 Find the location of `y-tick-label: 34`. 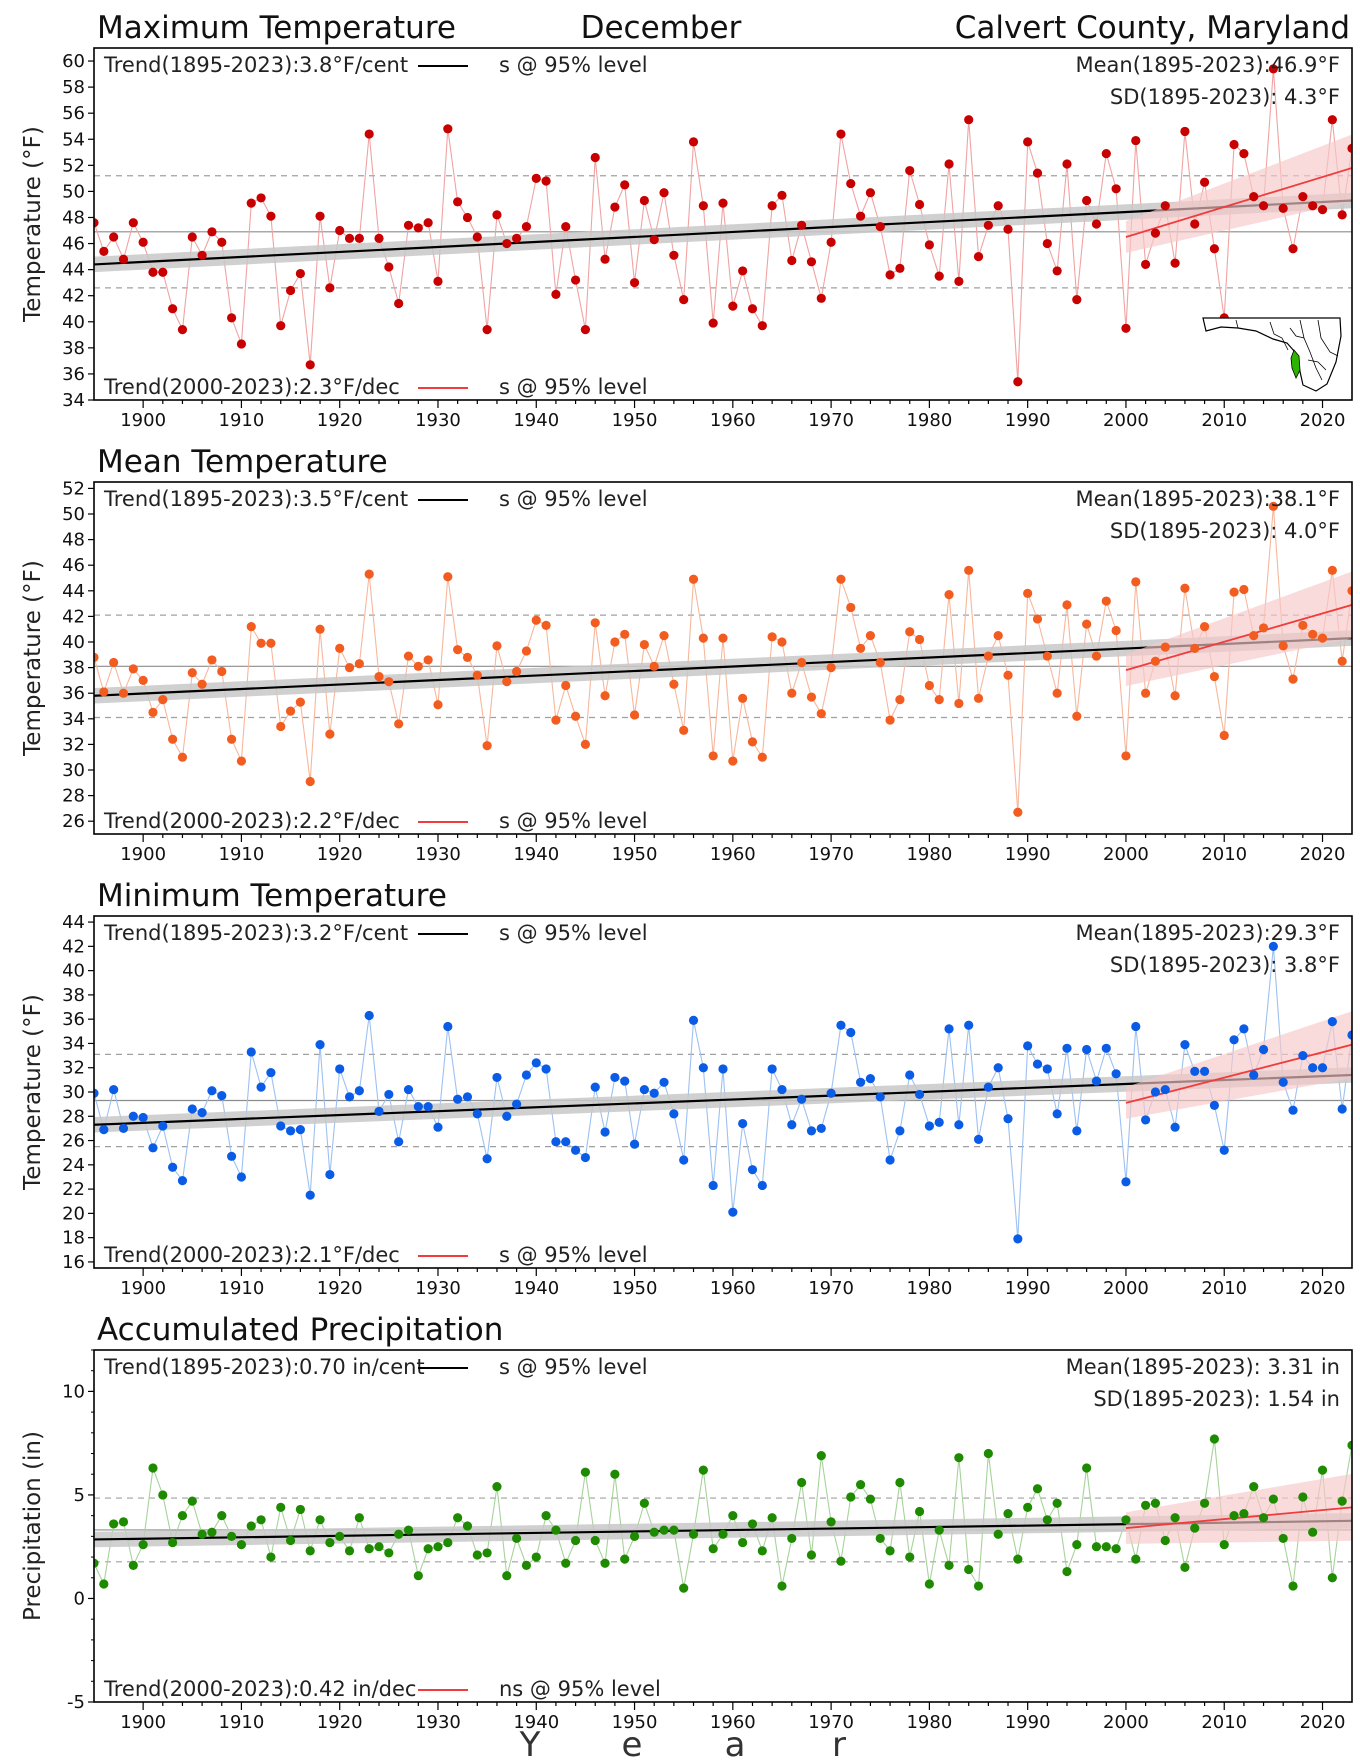

y-tick-label: 34 is located at coordinates (73, 719).